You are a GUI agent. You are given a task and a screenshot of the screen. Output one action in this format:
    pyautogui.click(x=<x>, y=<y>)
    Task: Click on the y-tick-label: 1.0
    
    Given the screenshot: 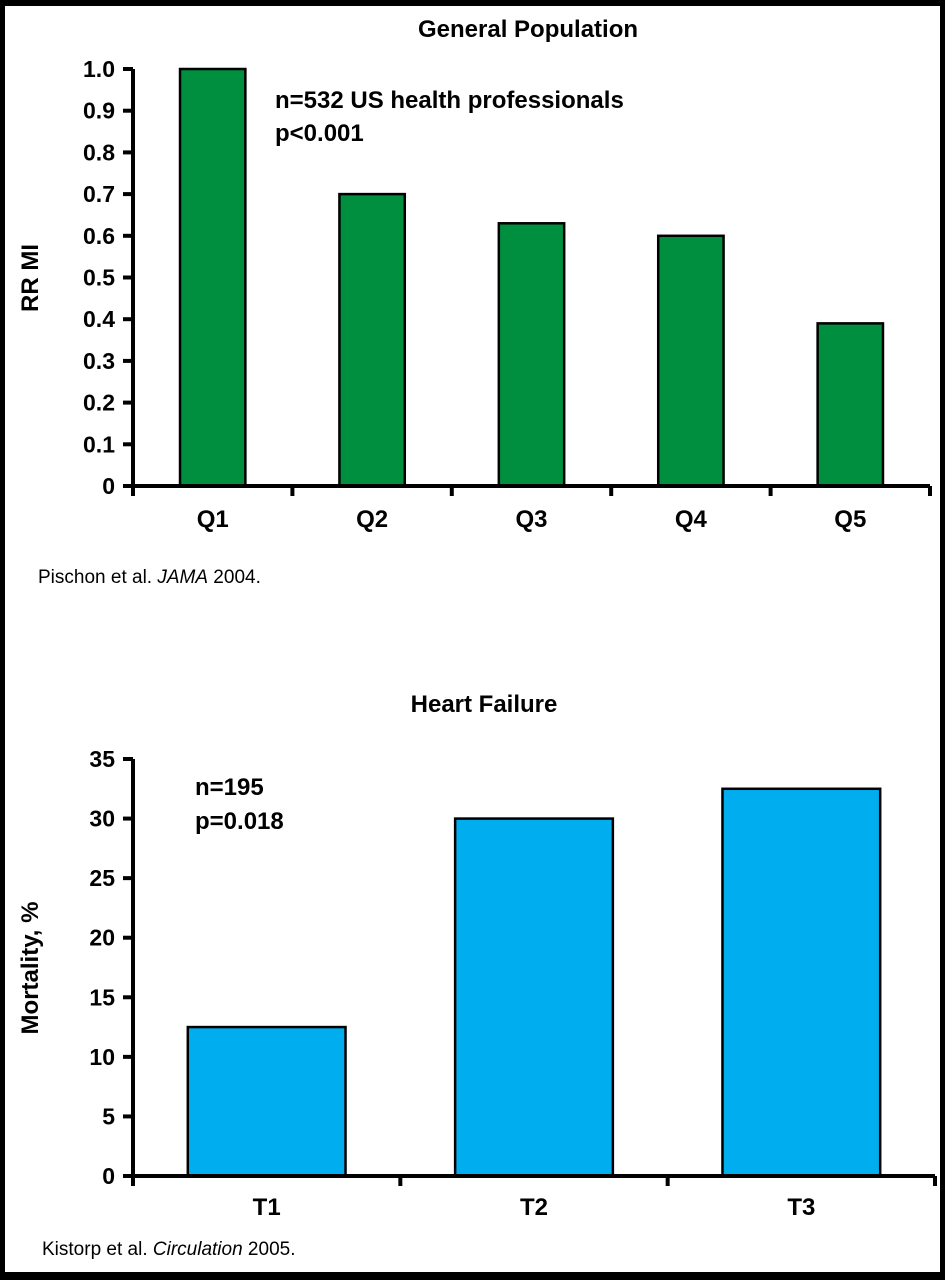 What is the action you would take?
    pyautogui.click(x=99, y=69)
    